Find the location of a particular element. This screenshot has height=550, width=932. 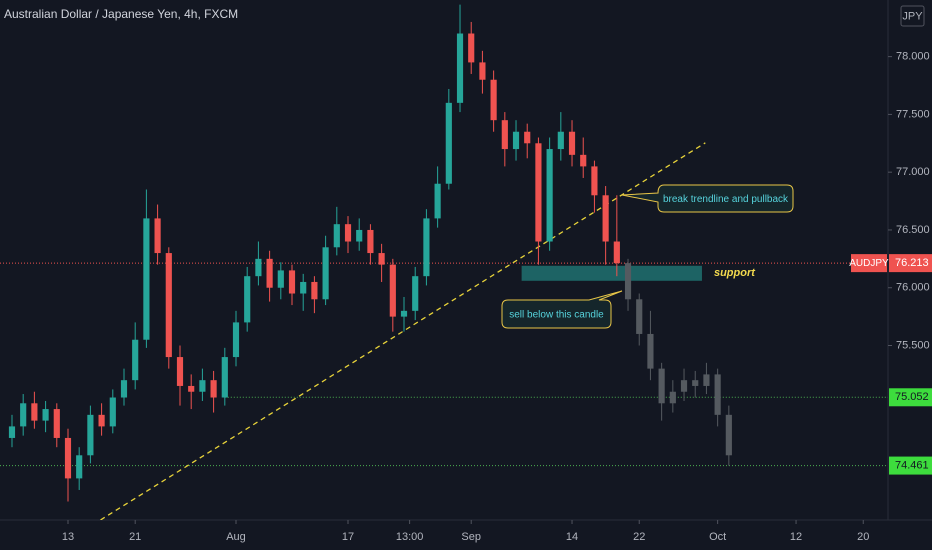

x-tick-label: 17 is located at coordinates (348, 537).